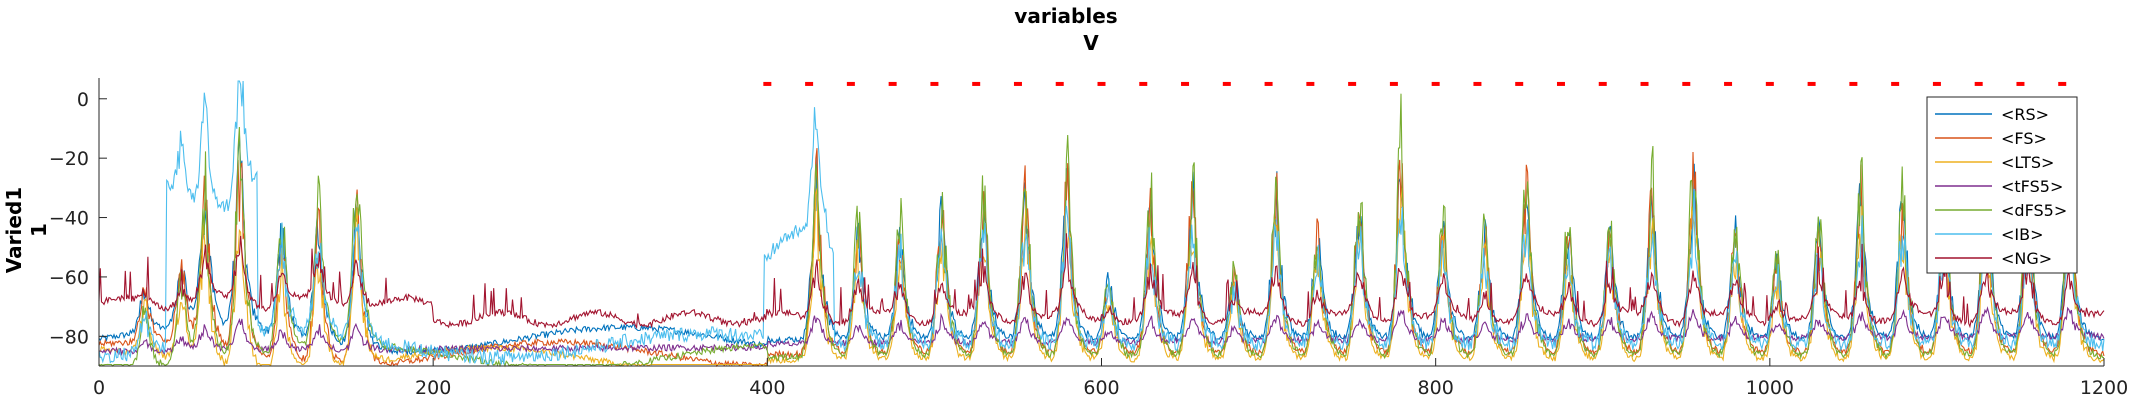  What do you see at coordinates (83, 100) in the screenshot?
I see `y-tick-label: 0` at bounding box center [83, 100].